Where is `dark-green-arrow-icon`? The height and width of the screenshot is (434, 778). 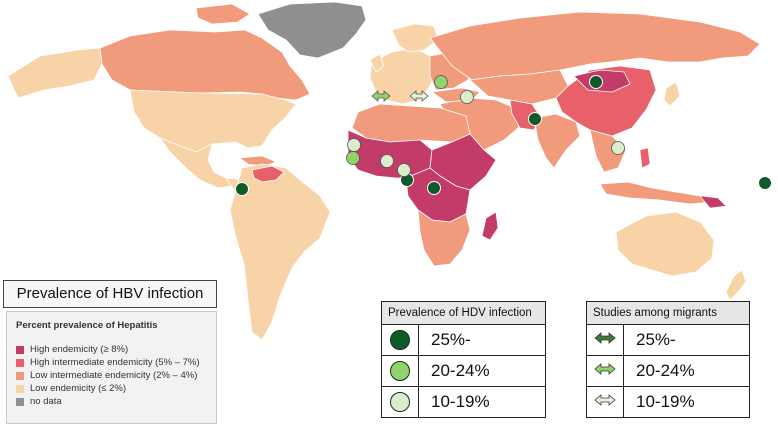 dark-green-arrow-icon is located at coordinates (605, 340).